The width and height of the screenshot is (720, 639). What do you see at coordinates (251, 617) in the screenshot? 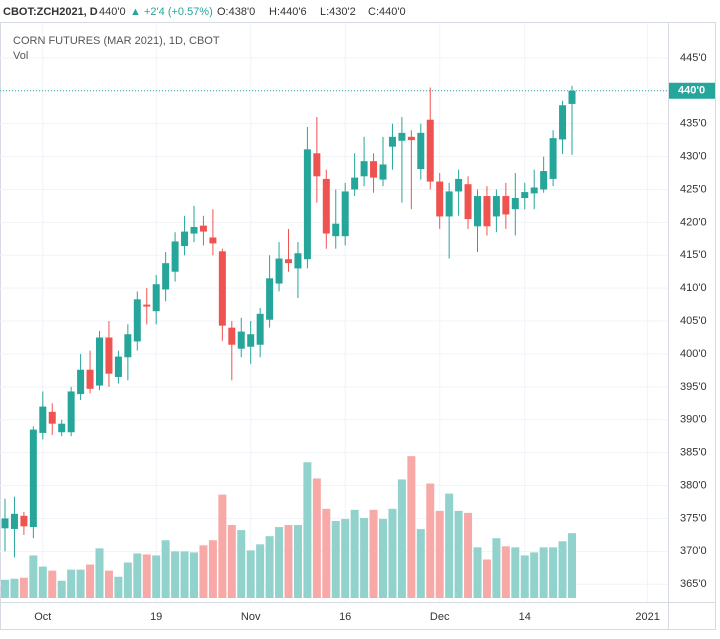
I see `x-tick-label: Nov` at bounding box center [251, 617].